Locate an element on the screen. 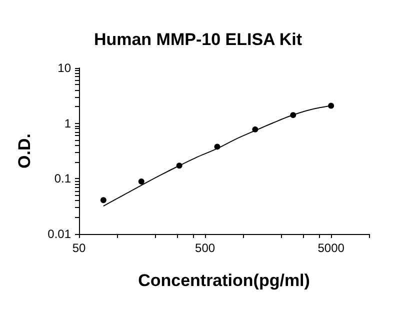  x-axis-title: Concentration(pg/ml) is located at coordinates (224, 280).